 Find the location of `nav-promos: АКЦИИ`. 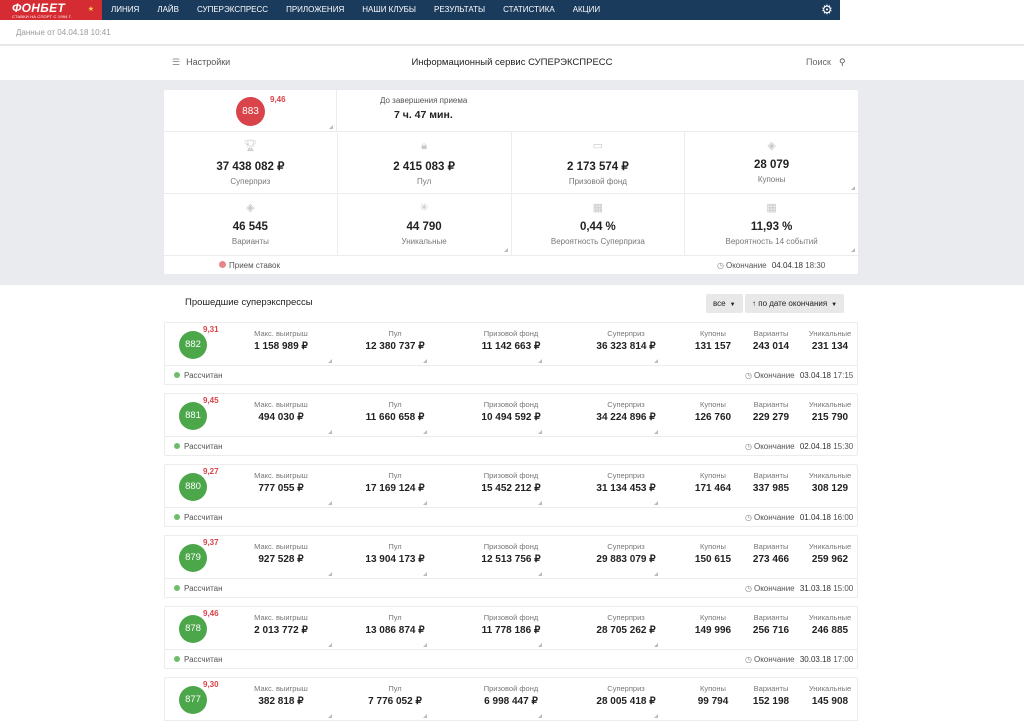

nav-promos: АКЦИИ is located at coordinates (586, 9).